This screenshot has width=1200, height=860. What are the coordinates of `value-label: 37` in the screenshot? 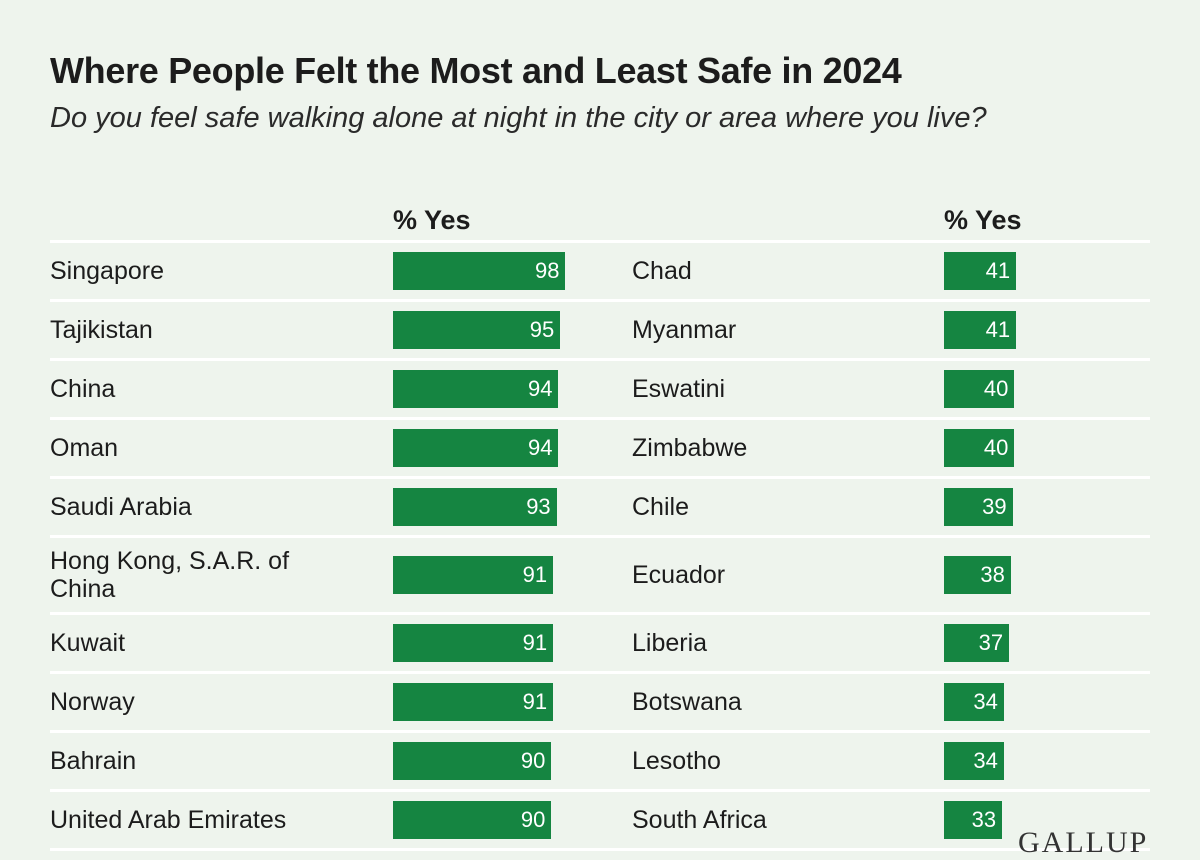 It's located at (991, 642).